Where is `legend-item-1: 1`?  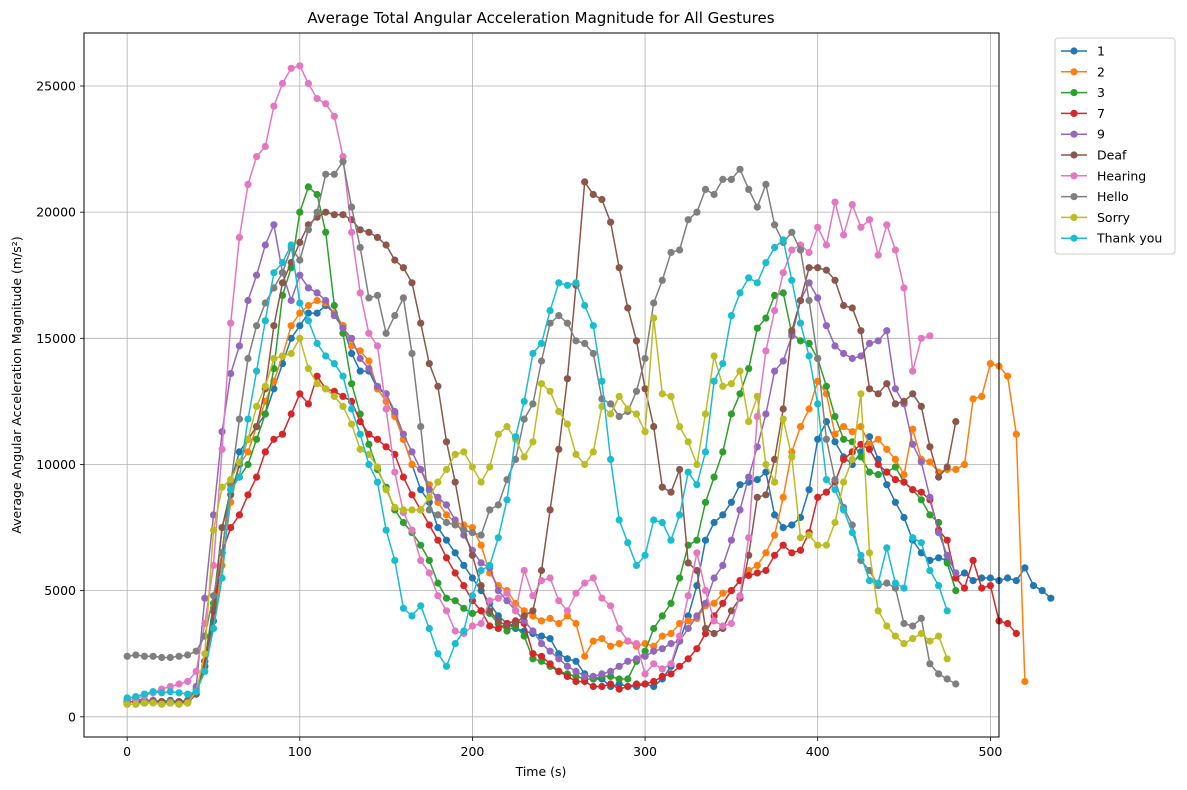
legend-item-1: 1 is located at coordinates (1083, 51).